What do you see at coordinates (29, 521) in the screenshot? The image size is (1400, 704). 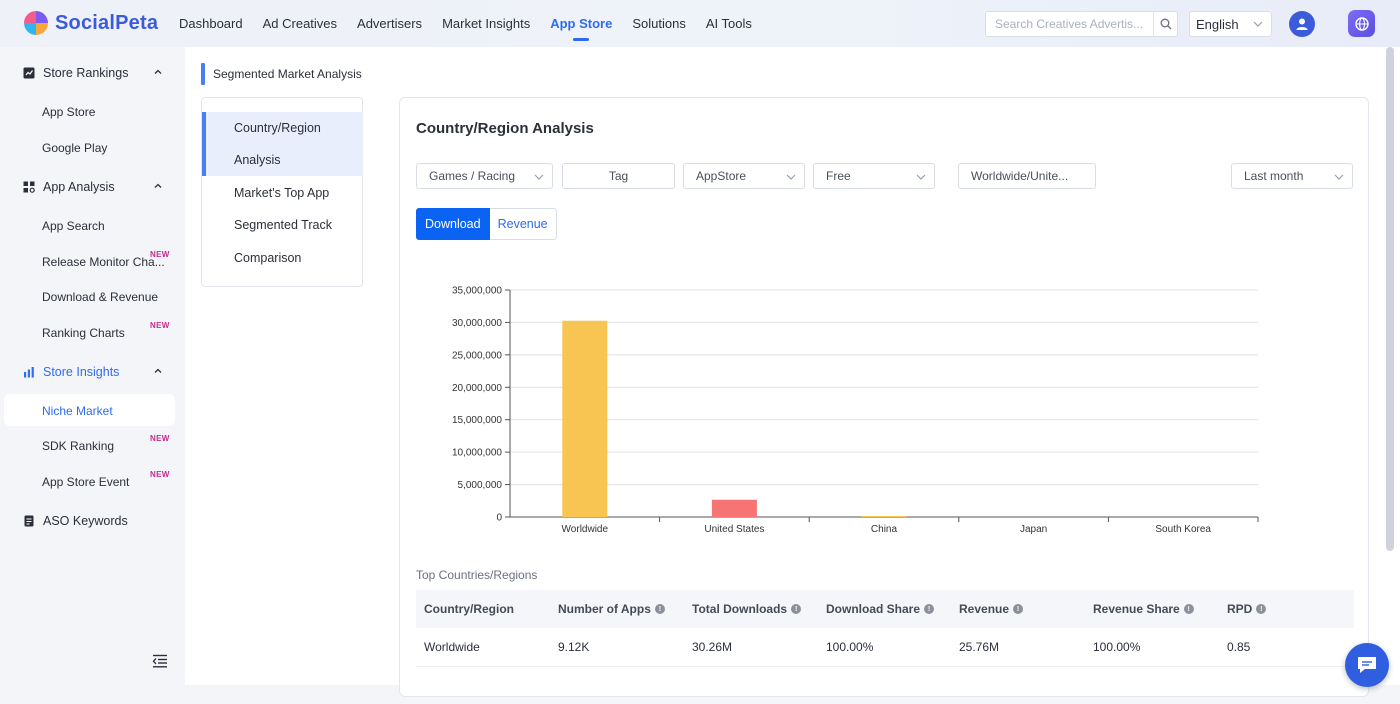 I see `aso-keywords-icon` at bounding box center [29, 521].